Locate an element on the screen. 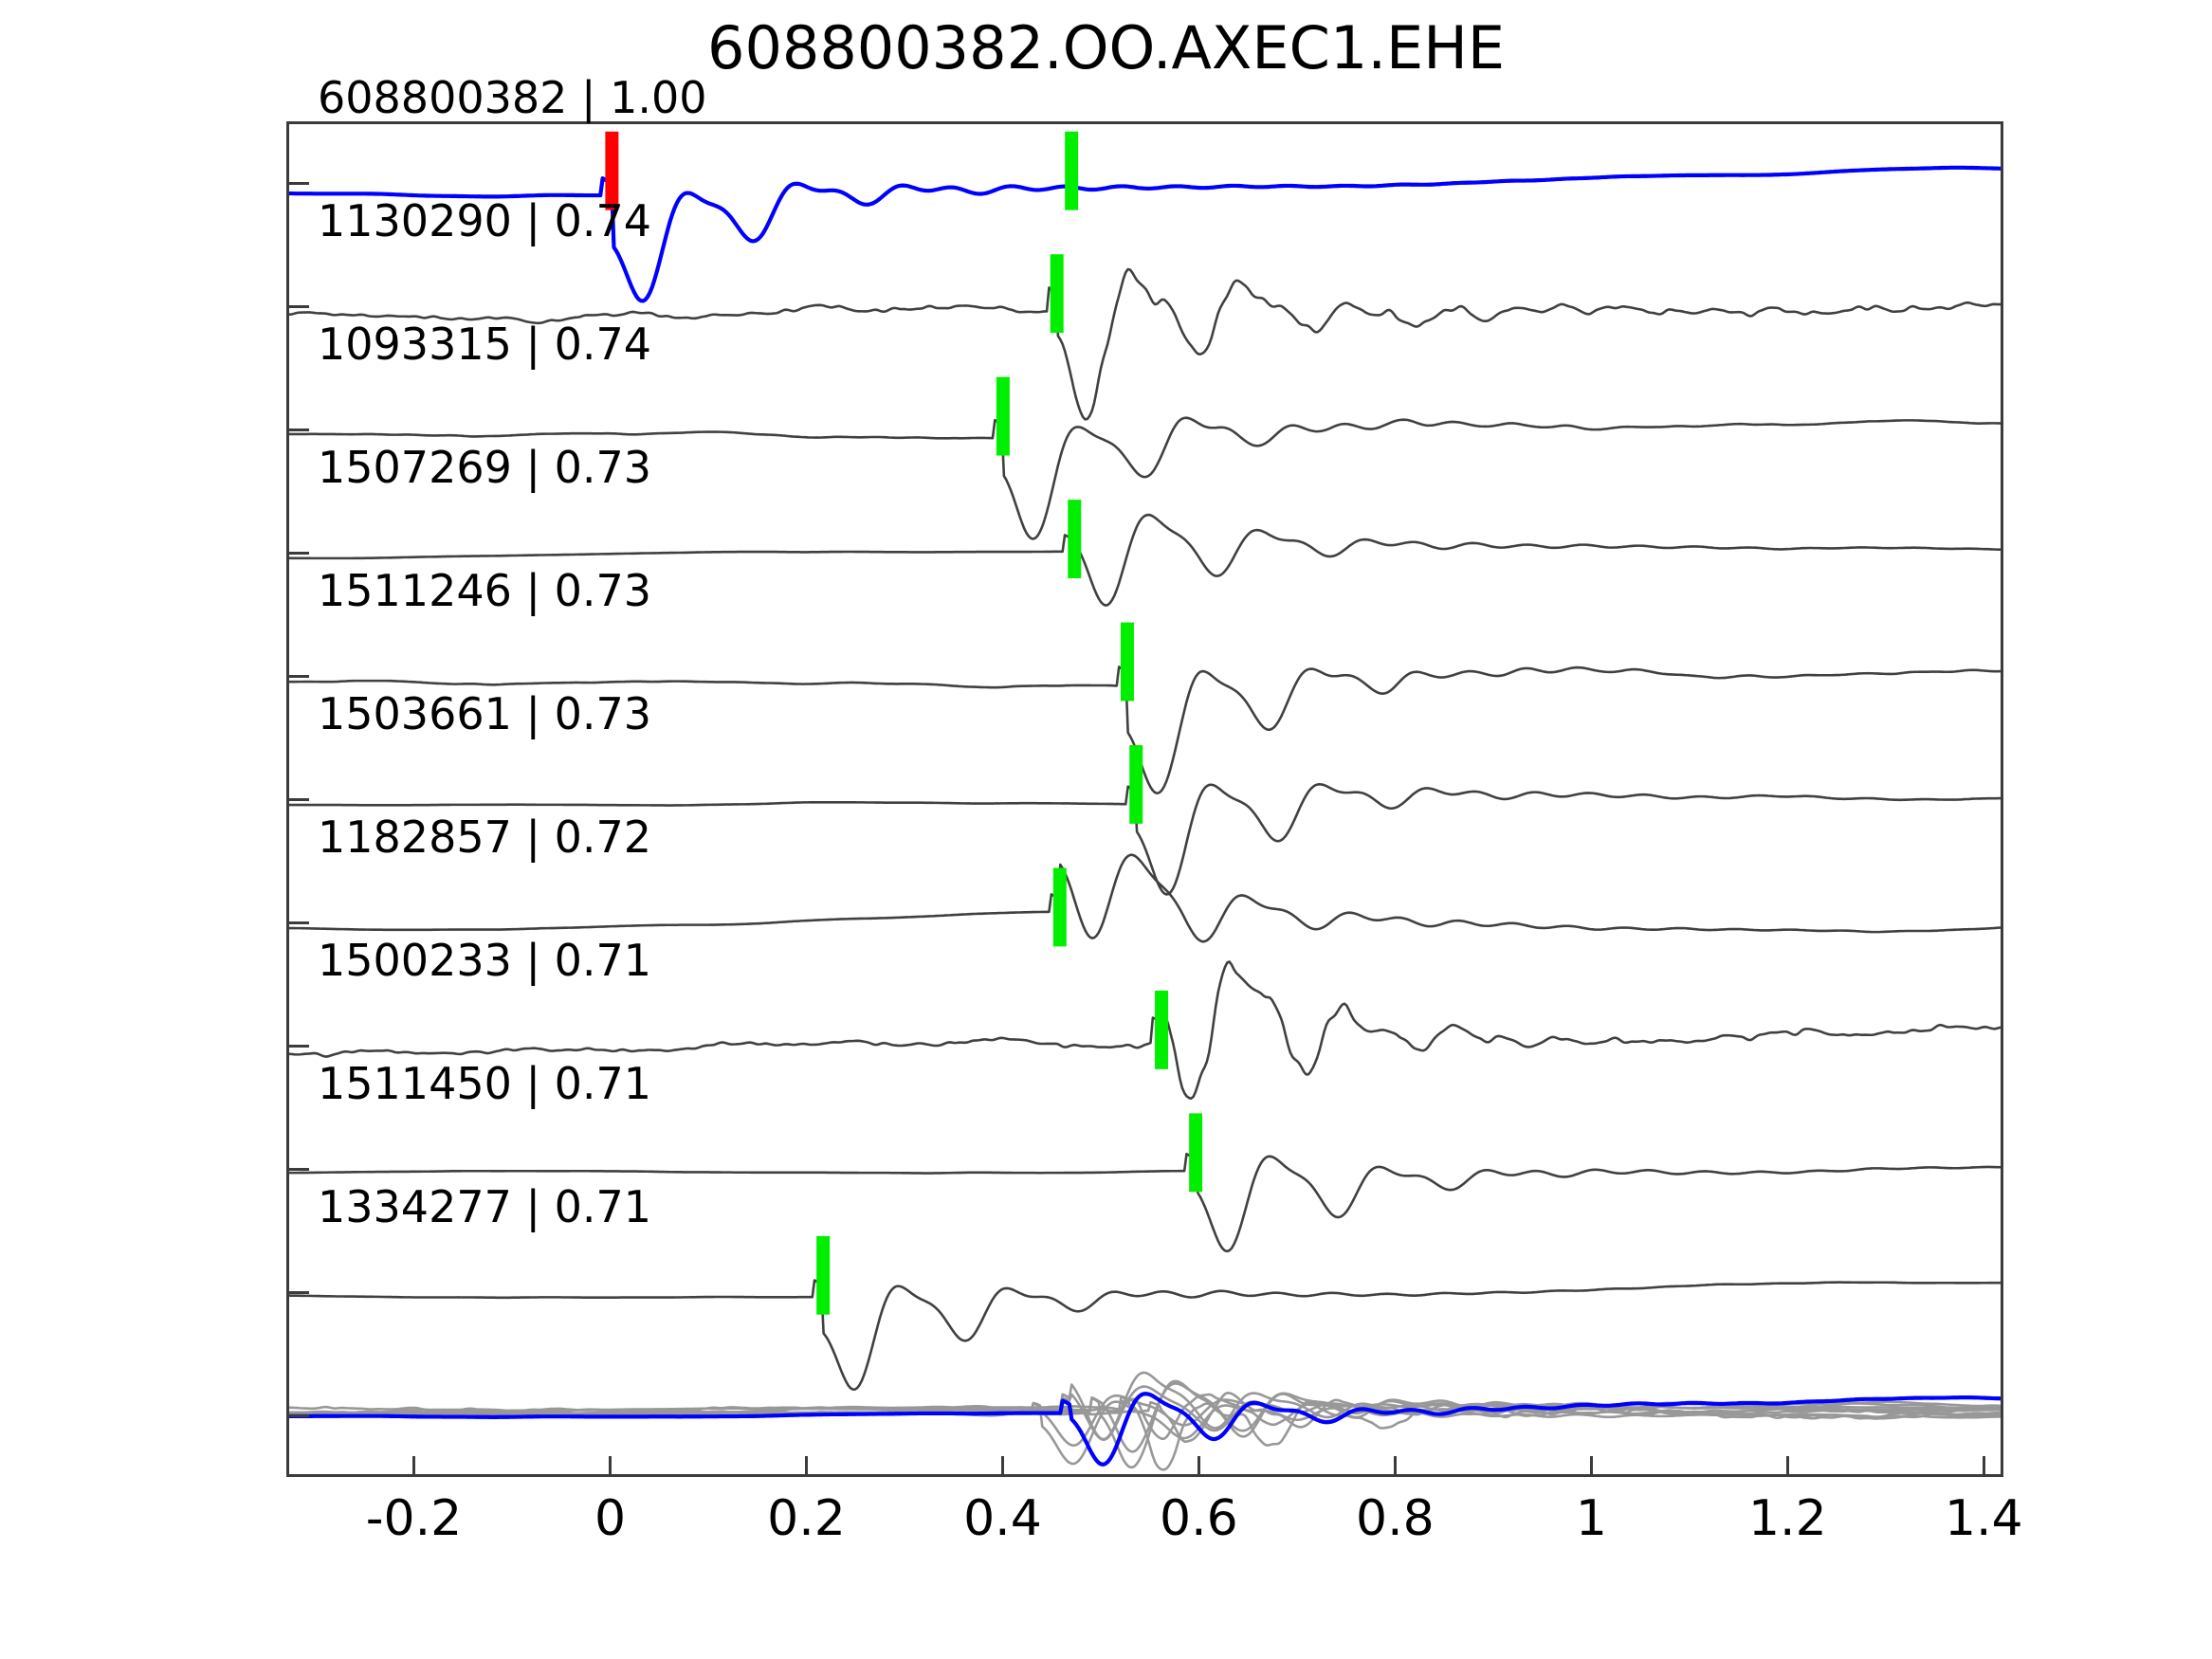 The width and height of the screenshot is (2212, 1659). page-title: 608800382.OO.AXEC1.EHE is located at coordinates (1106, 47).